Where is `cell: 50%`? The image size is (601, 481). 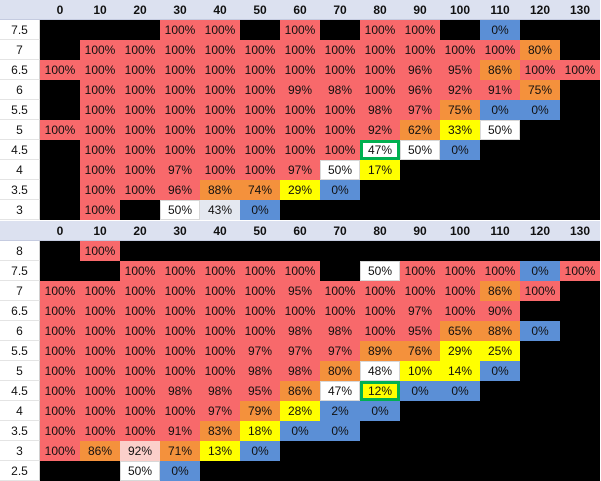
cell: 50% is located at coordinates (140, 471).